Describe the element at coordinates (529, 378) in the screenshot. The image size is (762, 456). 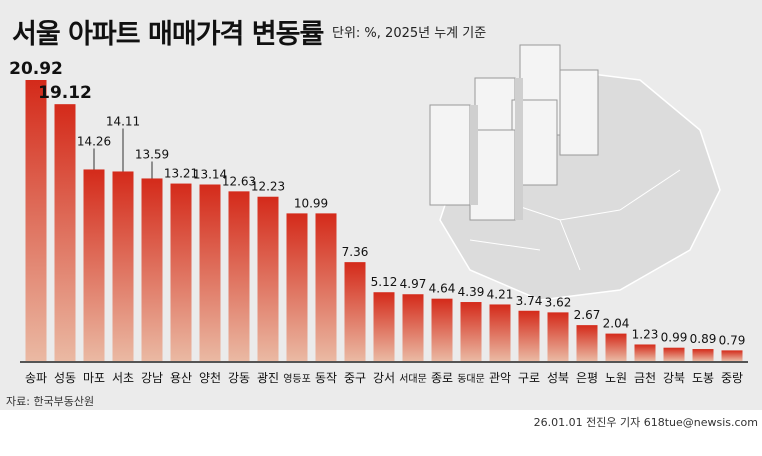
I see `category-label: 구로` at that location.